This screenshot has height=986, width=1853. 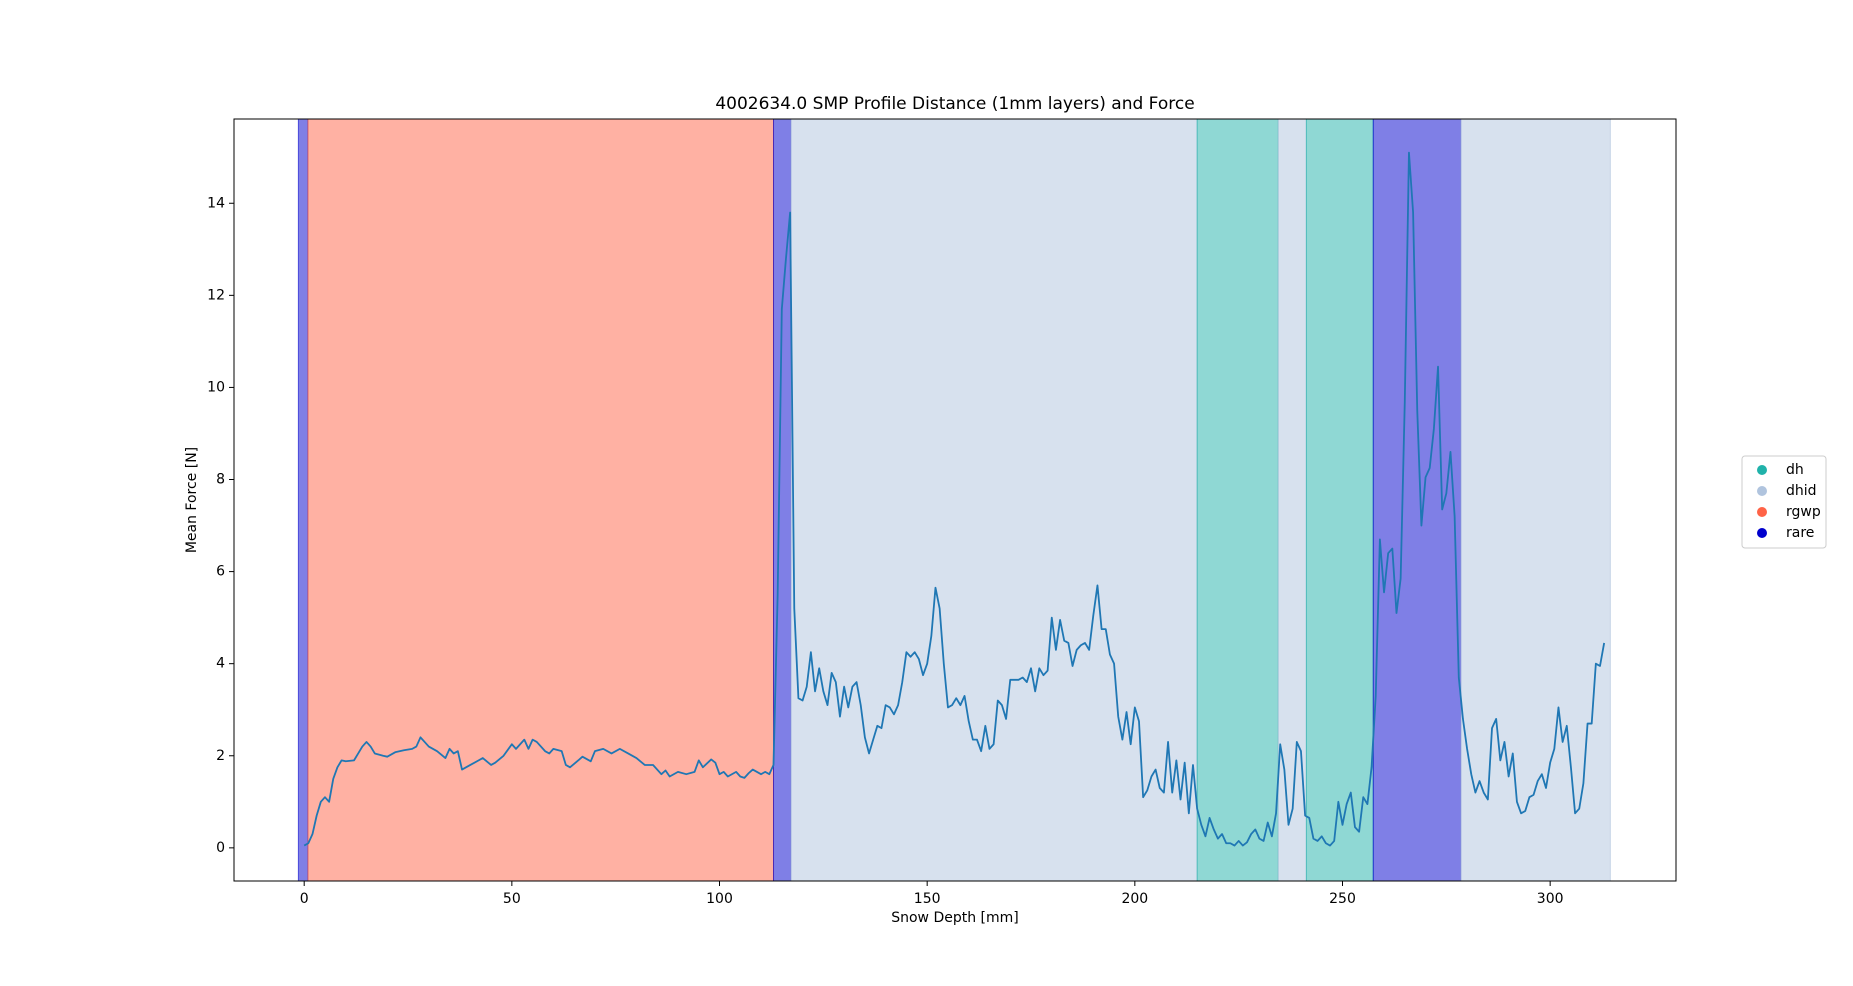 I want to click on y-tick-label: 2, so click(x=220, y=756).